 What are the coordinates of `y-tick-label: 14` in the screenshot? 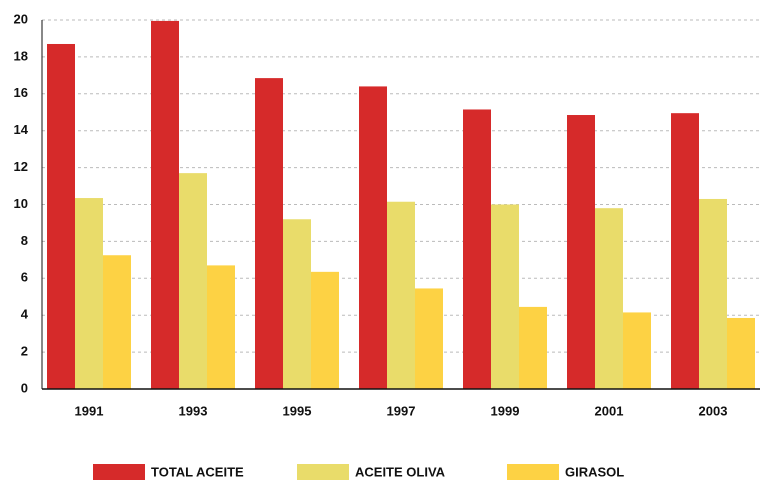 It's located at (21, 129).